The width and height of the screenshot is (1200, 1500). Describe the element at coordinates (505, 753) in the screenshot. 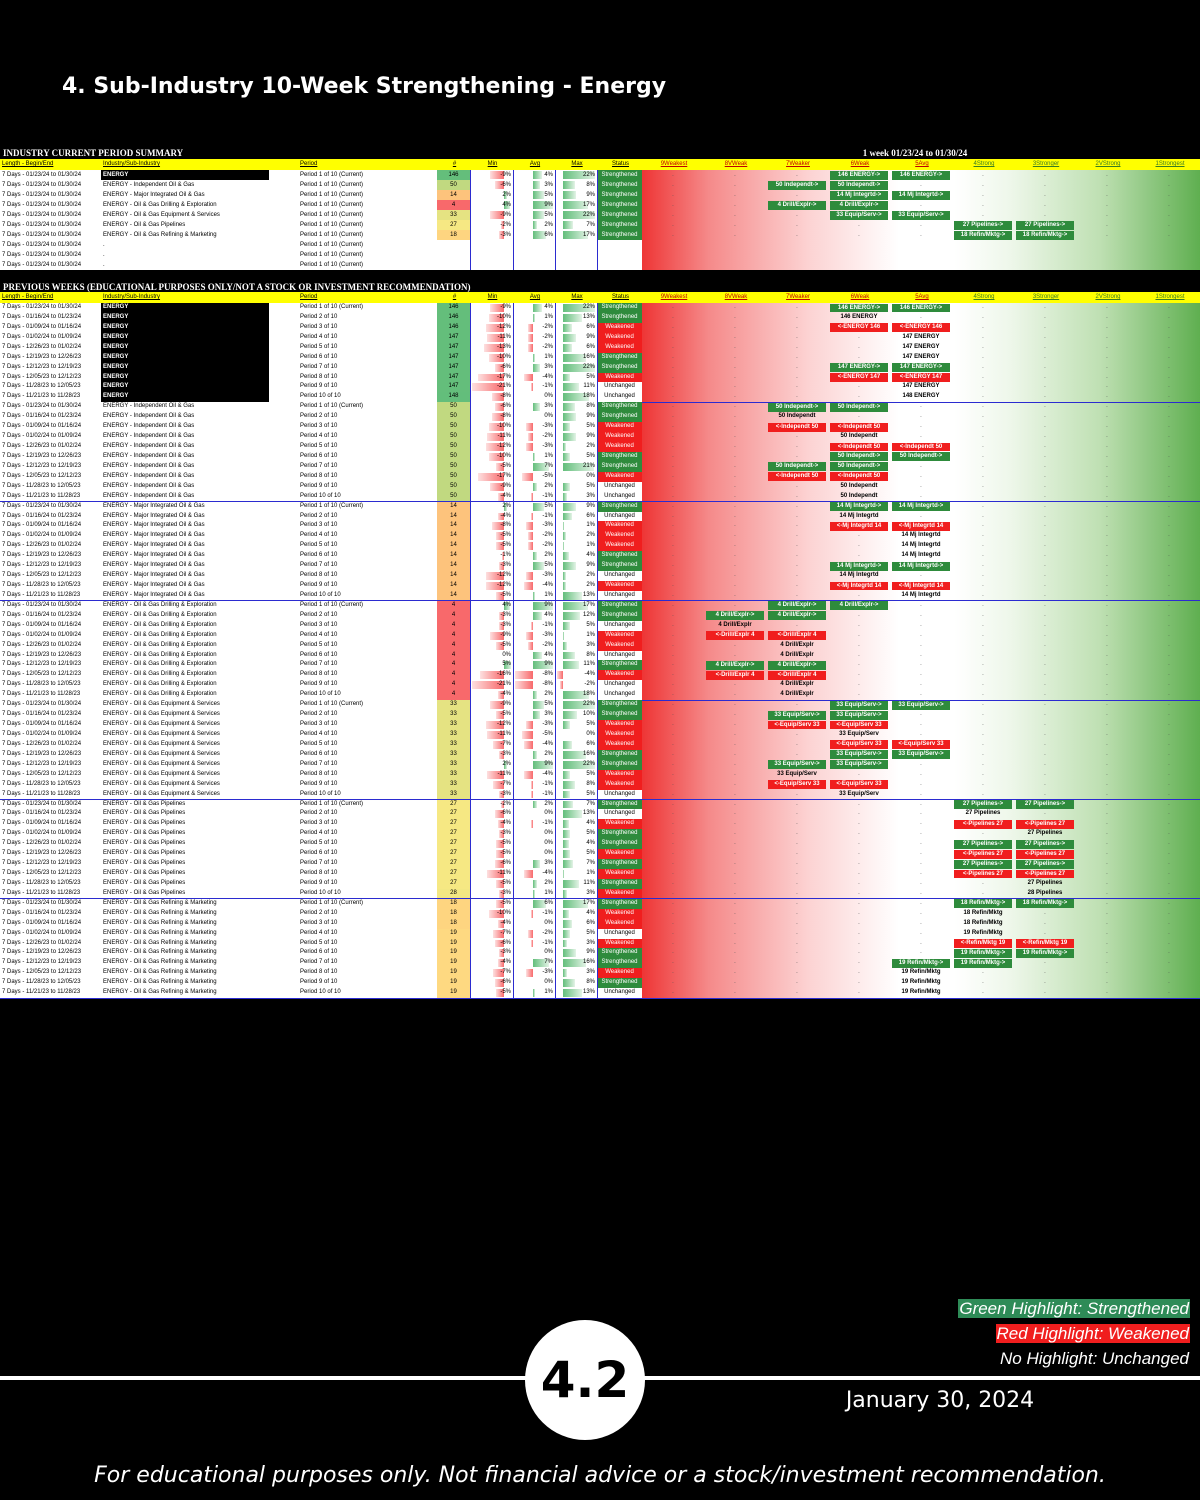

I see `min-cell: -3%` at that location.